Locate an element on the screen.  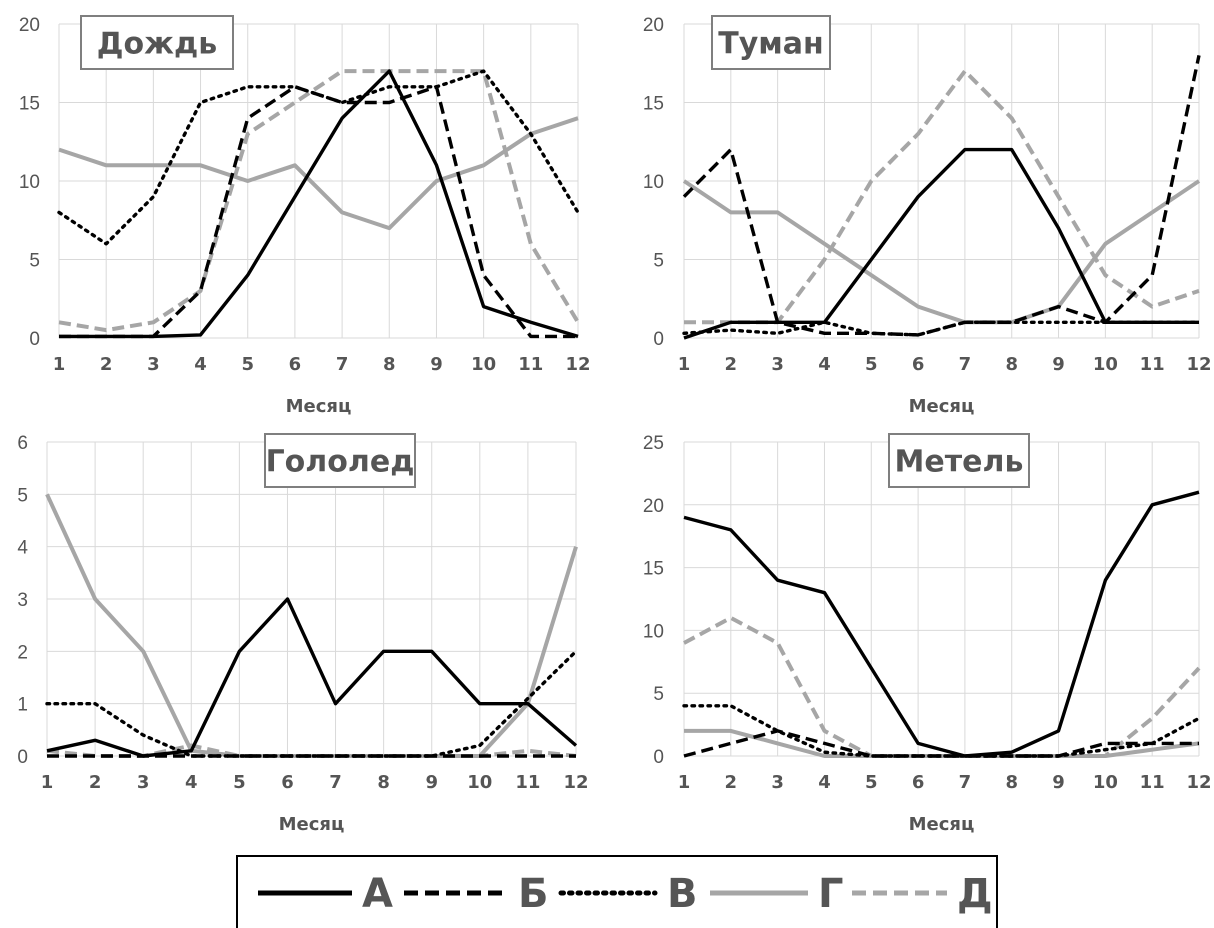
chart-title: Метель is located at coordinates (959, 462).